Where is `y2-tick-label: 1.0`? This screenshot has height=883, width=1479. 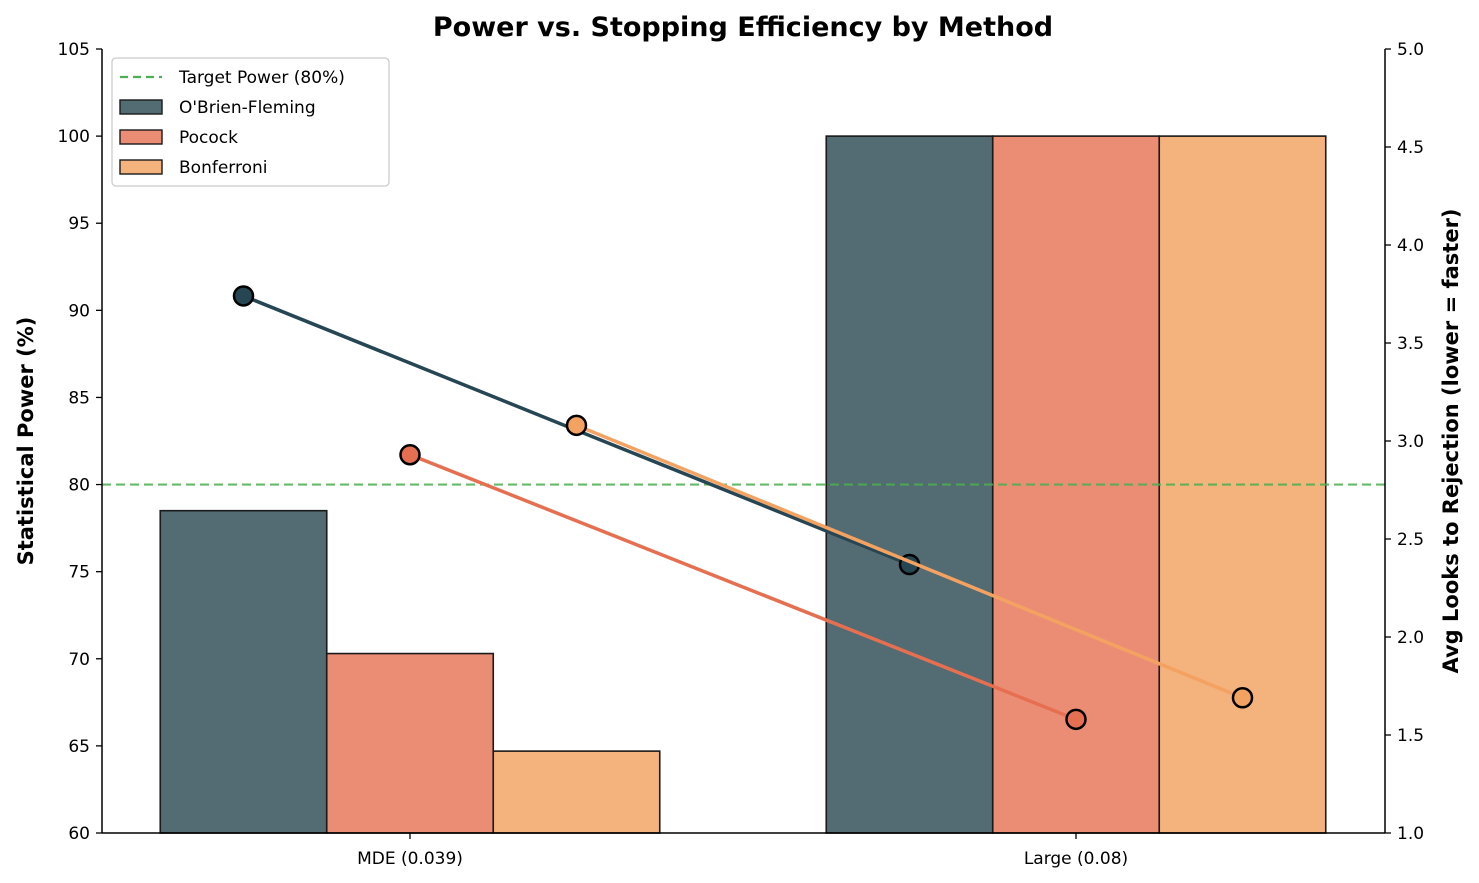
y2-tick-label: 1.0 is located at coordinates (1410, 834).